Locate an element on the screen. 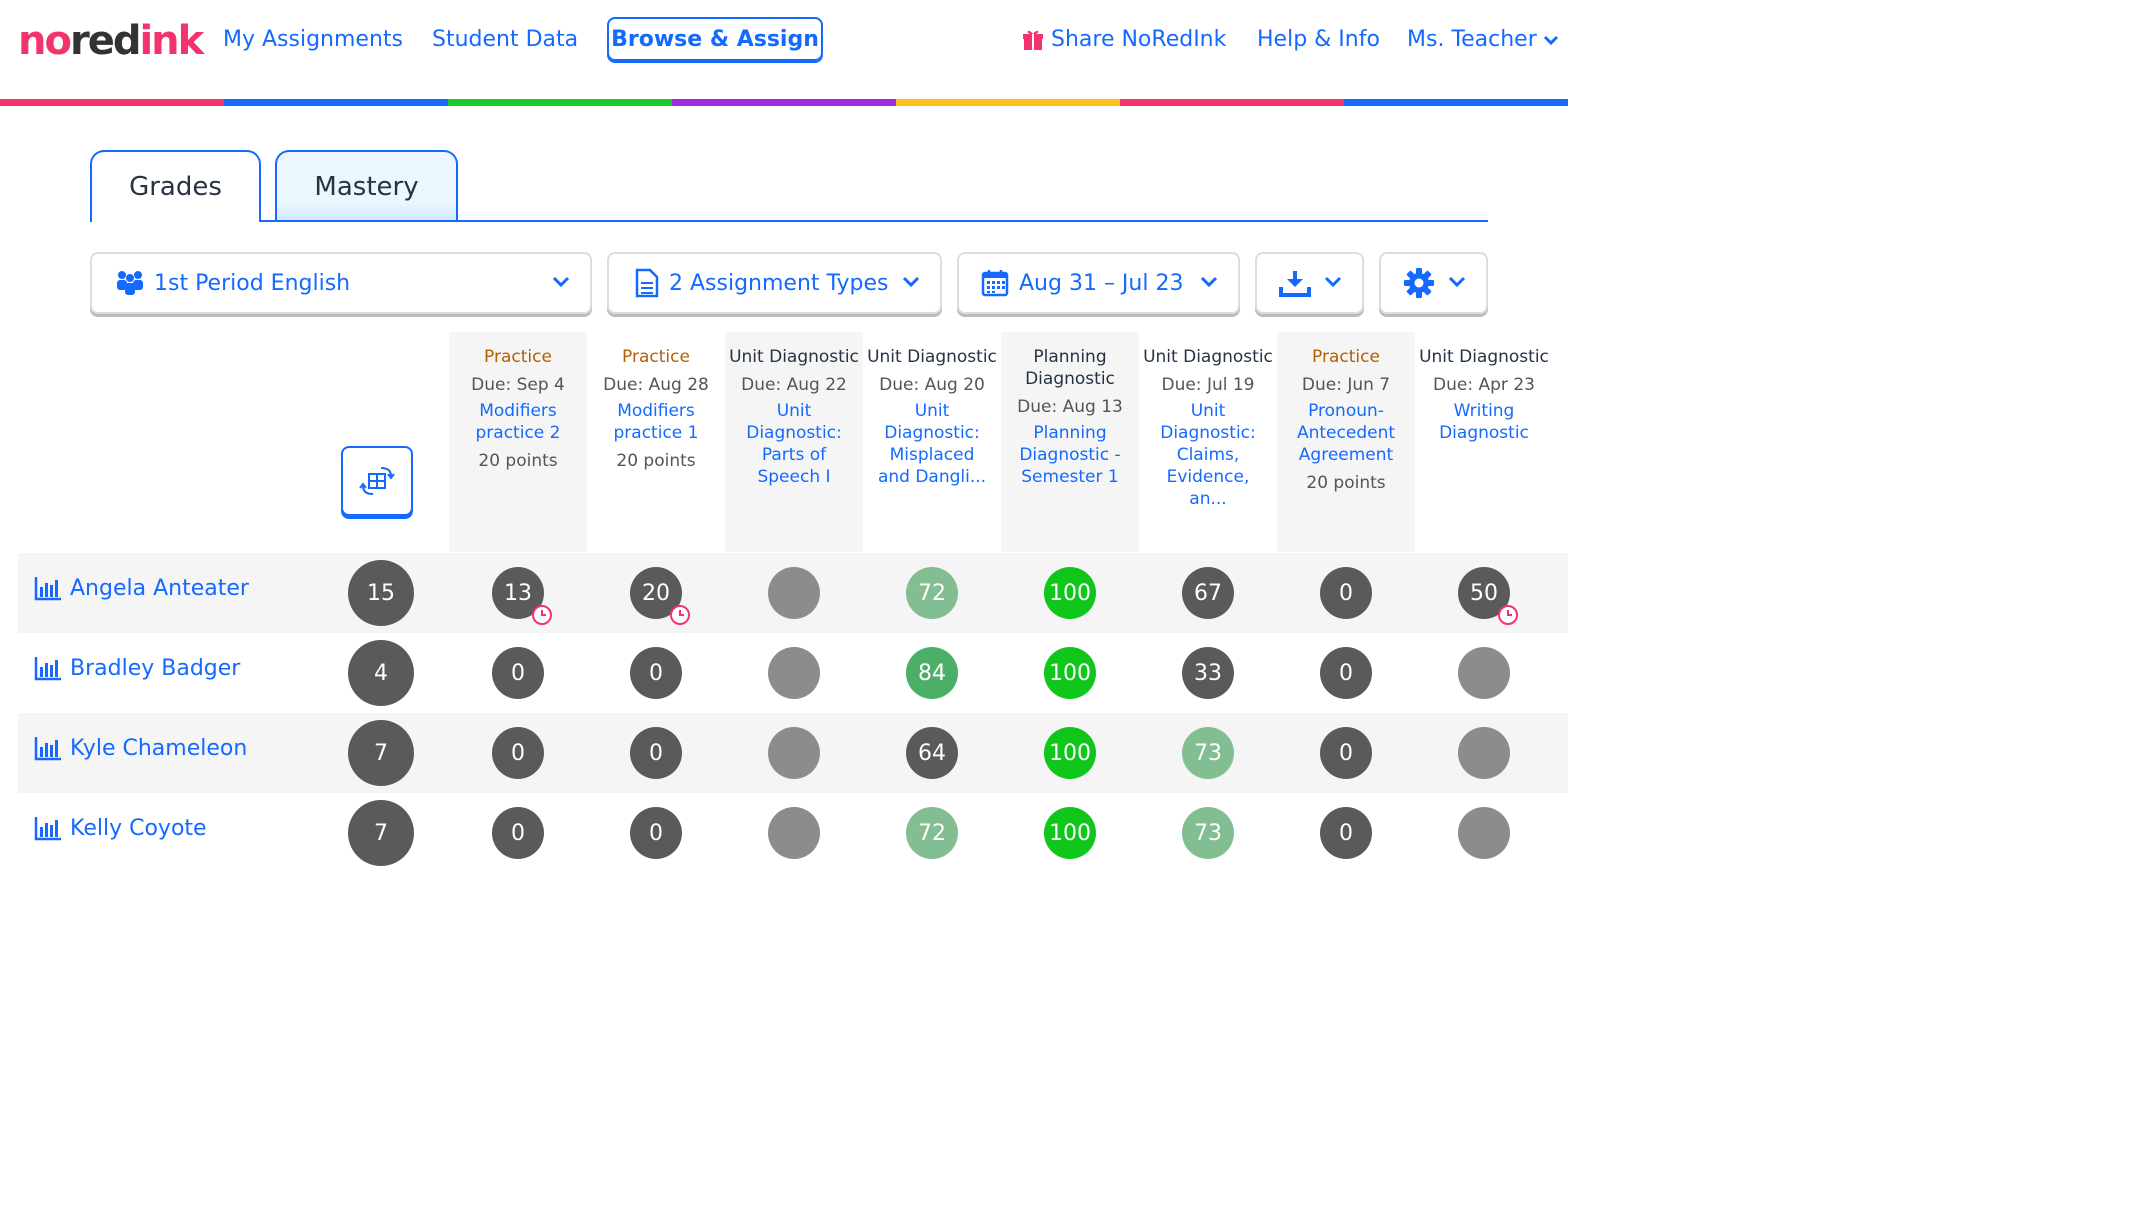 This screenshot has width=2154, height=1208. assignment-due-date: Due: Aug 28 is located at coordinates (656, 385).